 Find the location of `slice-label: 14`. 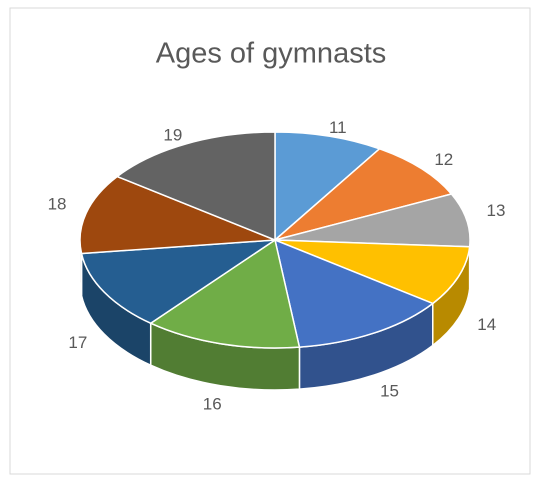

slice-label: 14 is located at coordinates (486, 324).